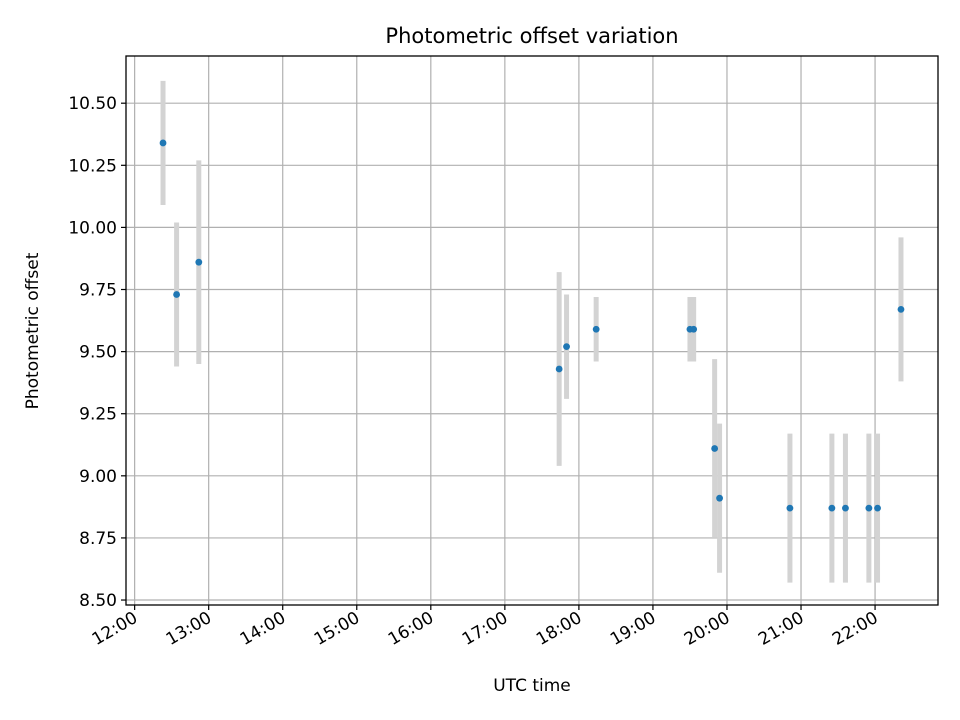  Describe the element at coordinates (98, 353) in the screenshot. I see `y-tick-label: 9.50` at that location.